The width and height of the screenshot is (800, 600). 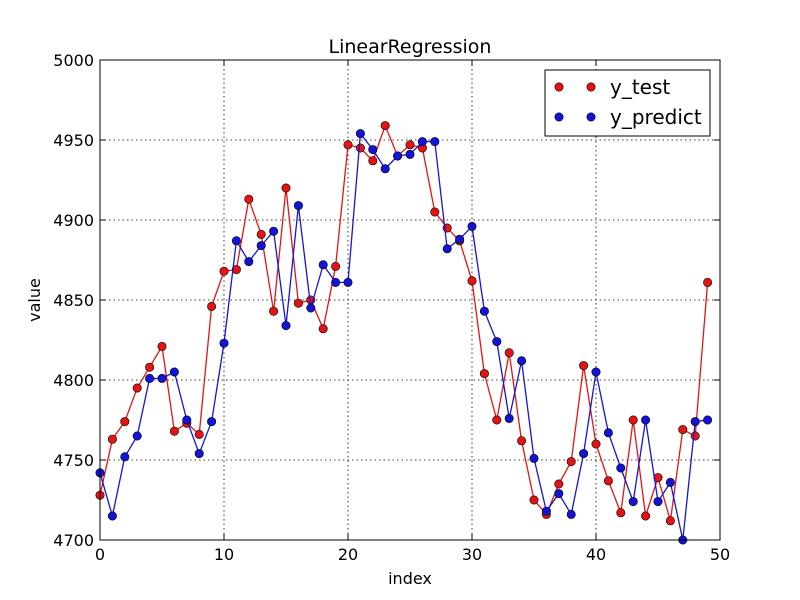 I want to click on y-axis-label: value, so click(x=34, y=300).